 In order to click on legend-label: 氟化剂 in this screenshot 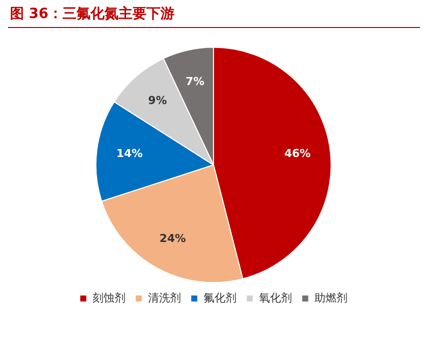, I will do `click(219, 297)`.